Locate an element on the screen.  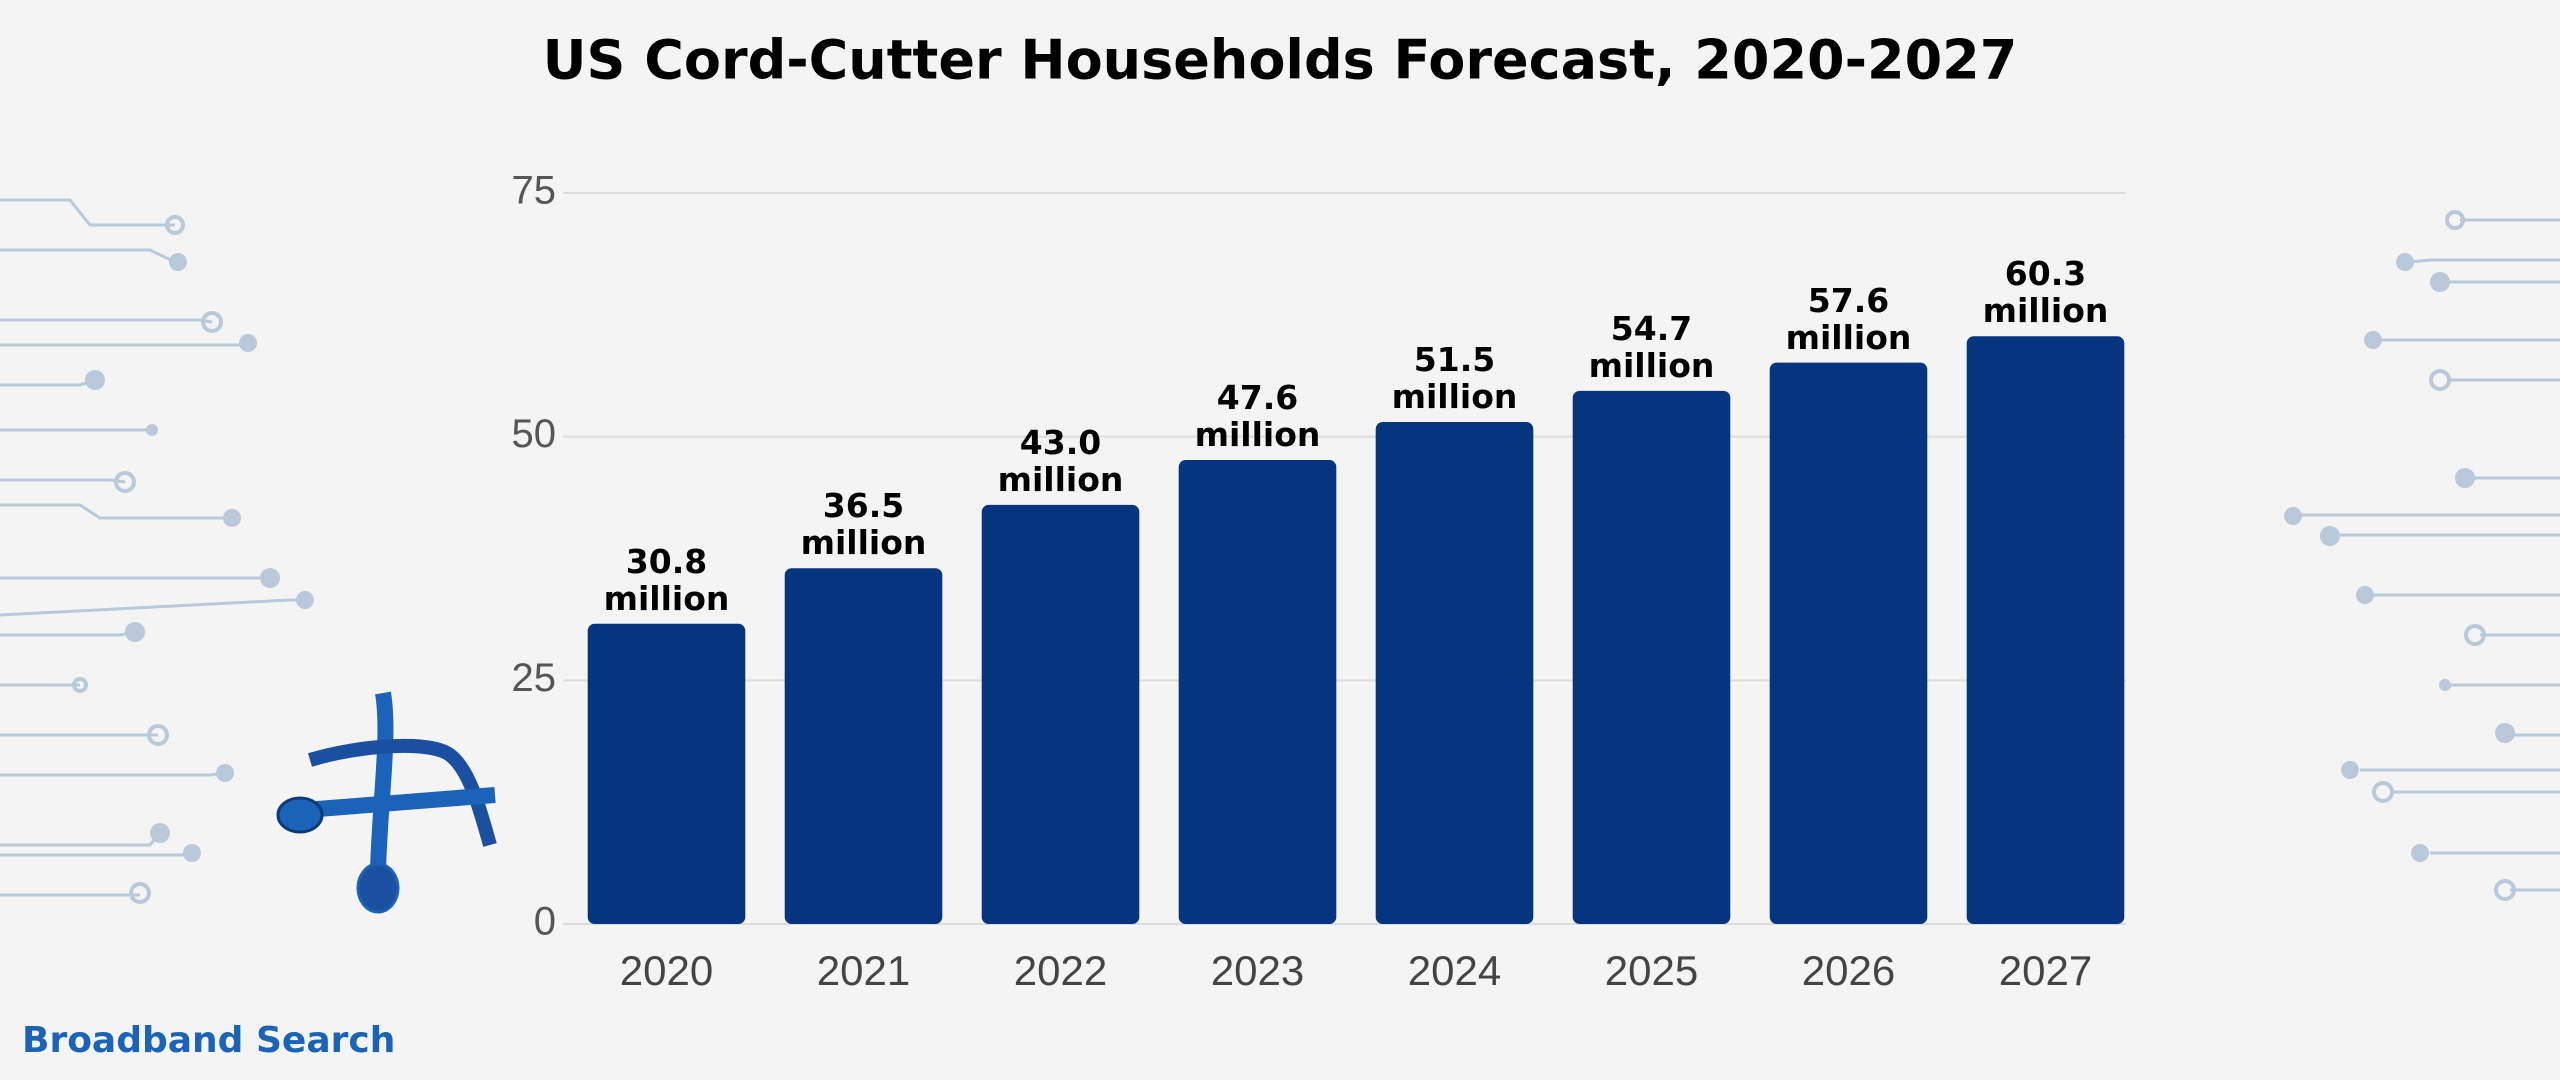
value-label: 51.5 million is located at coordinates (1454, 378).